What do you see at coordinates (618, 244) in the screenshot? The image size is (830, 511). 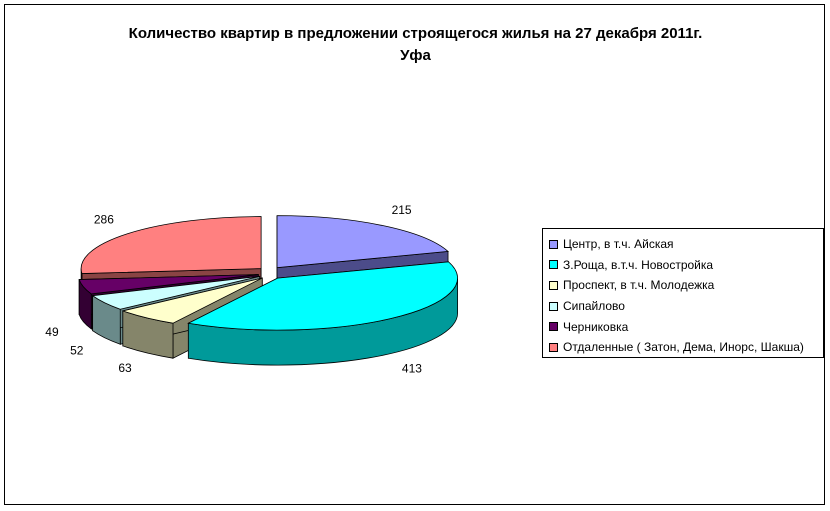 I see `legend-label: Центр, в т.ч. Айская` at bounding box center [618, 244].